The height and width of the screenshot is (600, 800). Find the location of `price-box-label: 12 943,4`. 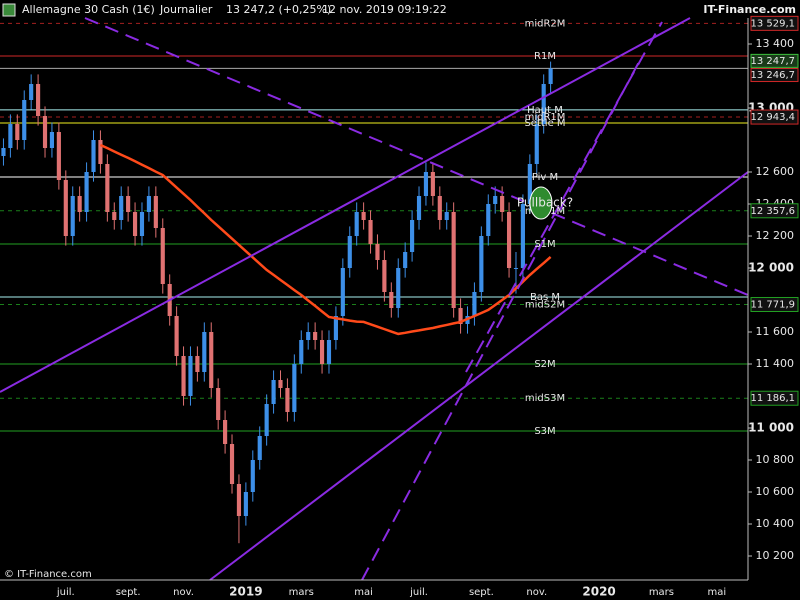

price-box-label: 12 943,4 is located at coordinates (772, 117).